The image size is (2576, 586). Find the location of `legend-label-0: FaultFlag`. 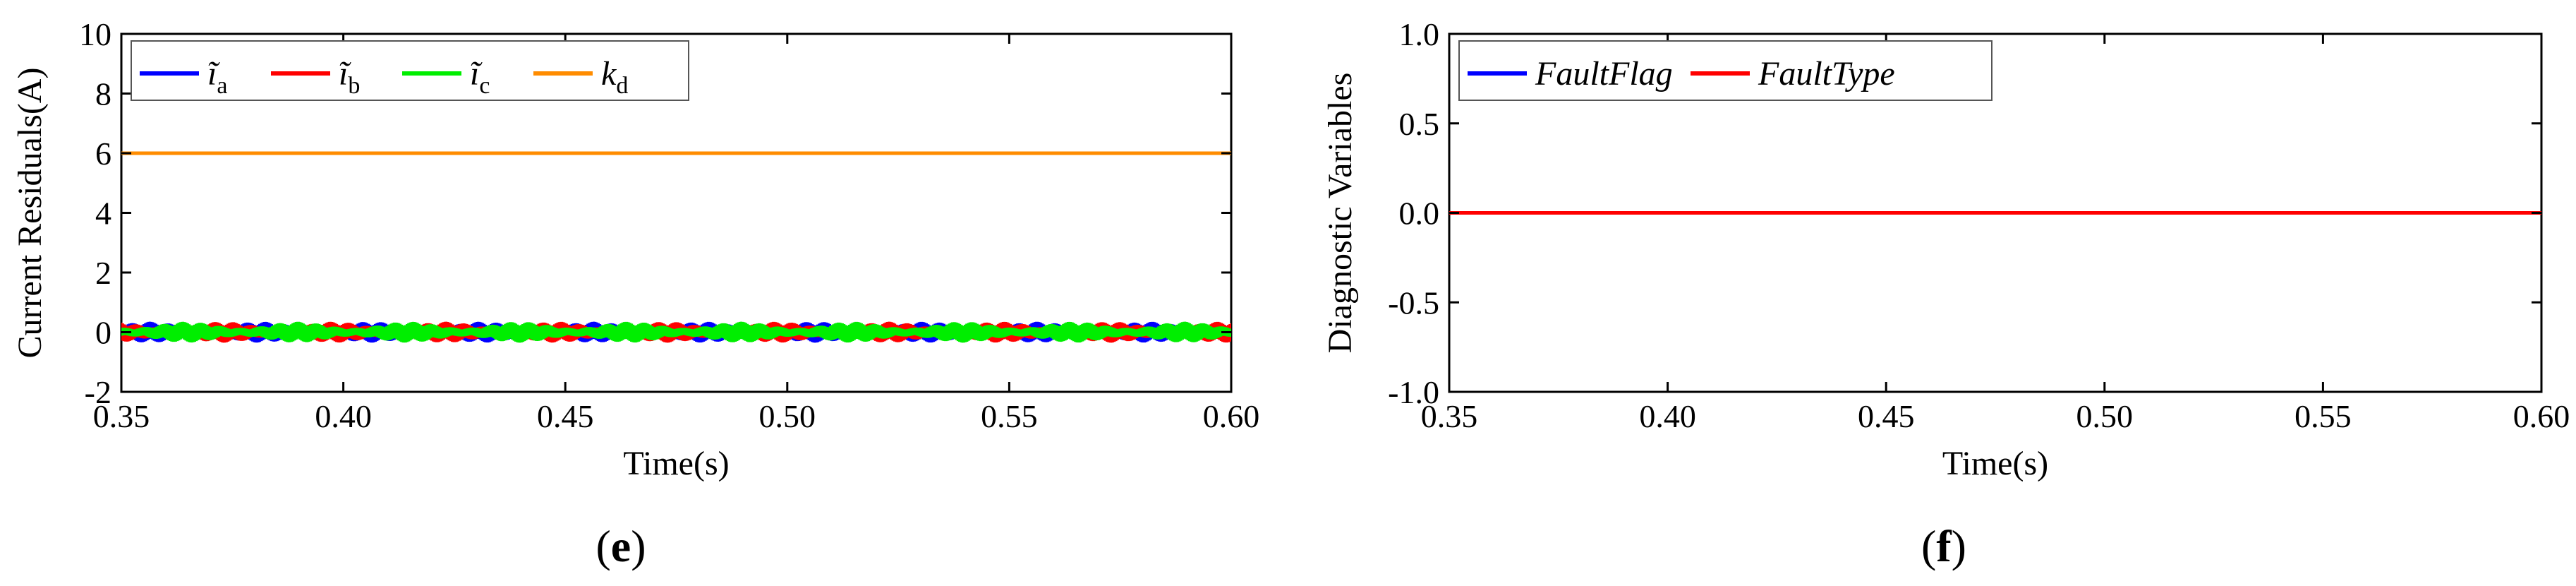

legend-label-0: FaultFlag is located at coordinates (1604, 73).